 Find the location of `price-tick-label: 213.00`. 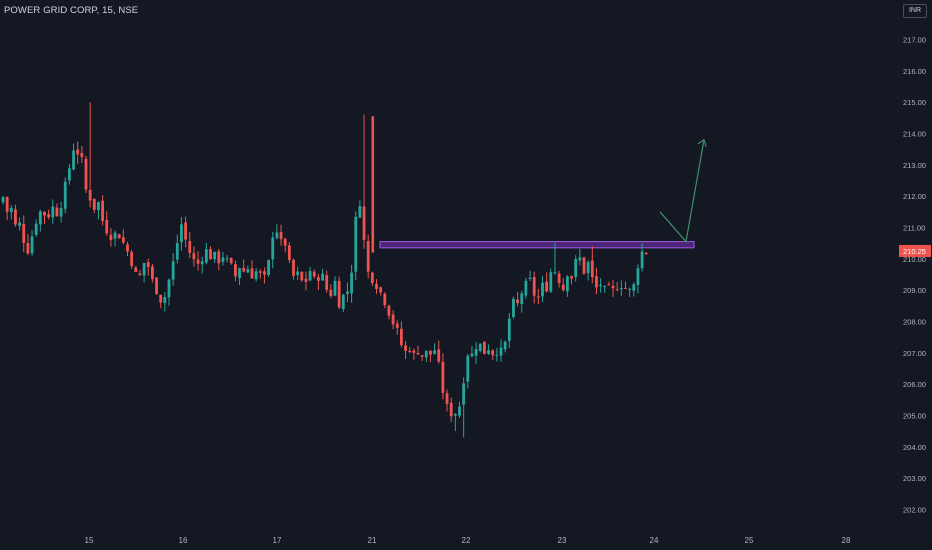

price-tick-label: 213.00 is located at coordinates (914, 165).